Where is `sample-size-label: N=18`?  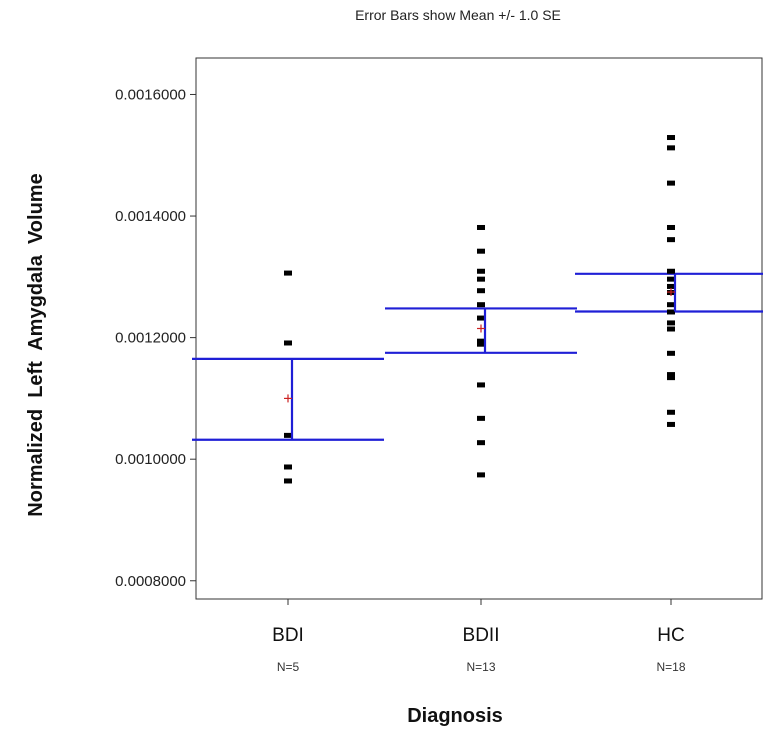
sample-size-label: N=18 is located at coordinates (670, 667).